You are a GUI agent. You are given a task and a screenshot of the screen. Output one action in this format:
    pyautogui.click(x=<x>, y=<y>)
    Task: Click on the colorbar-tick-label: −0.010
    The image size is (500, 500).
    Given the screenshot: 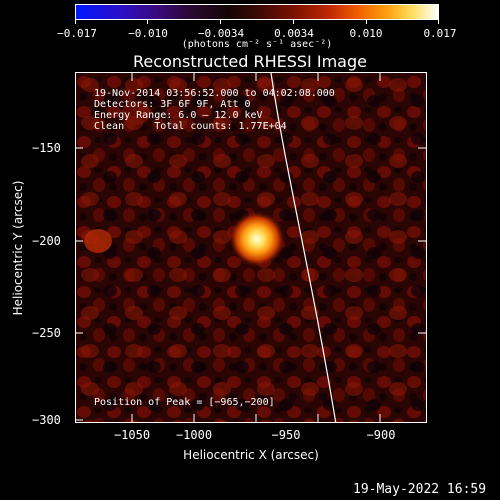 What is the action you would take?
    pyautogui.click(x=148, y=33)
    